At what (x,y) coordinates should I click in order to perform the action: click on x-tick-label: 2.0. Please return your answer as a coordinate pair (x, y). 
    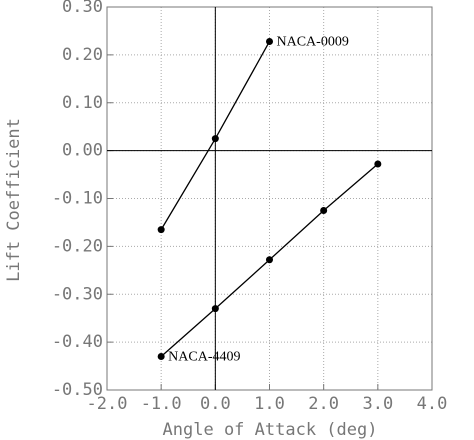
    Looking at the image, I should click on (323, 404).